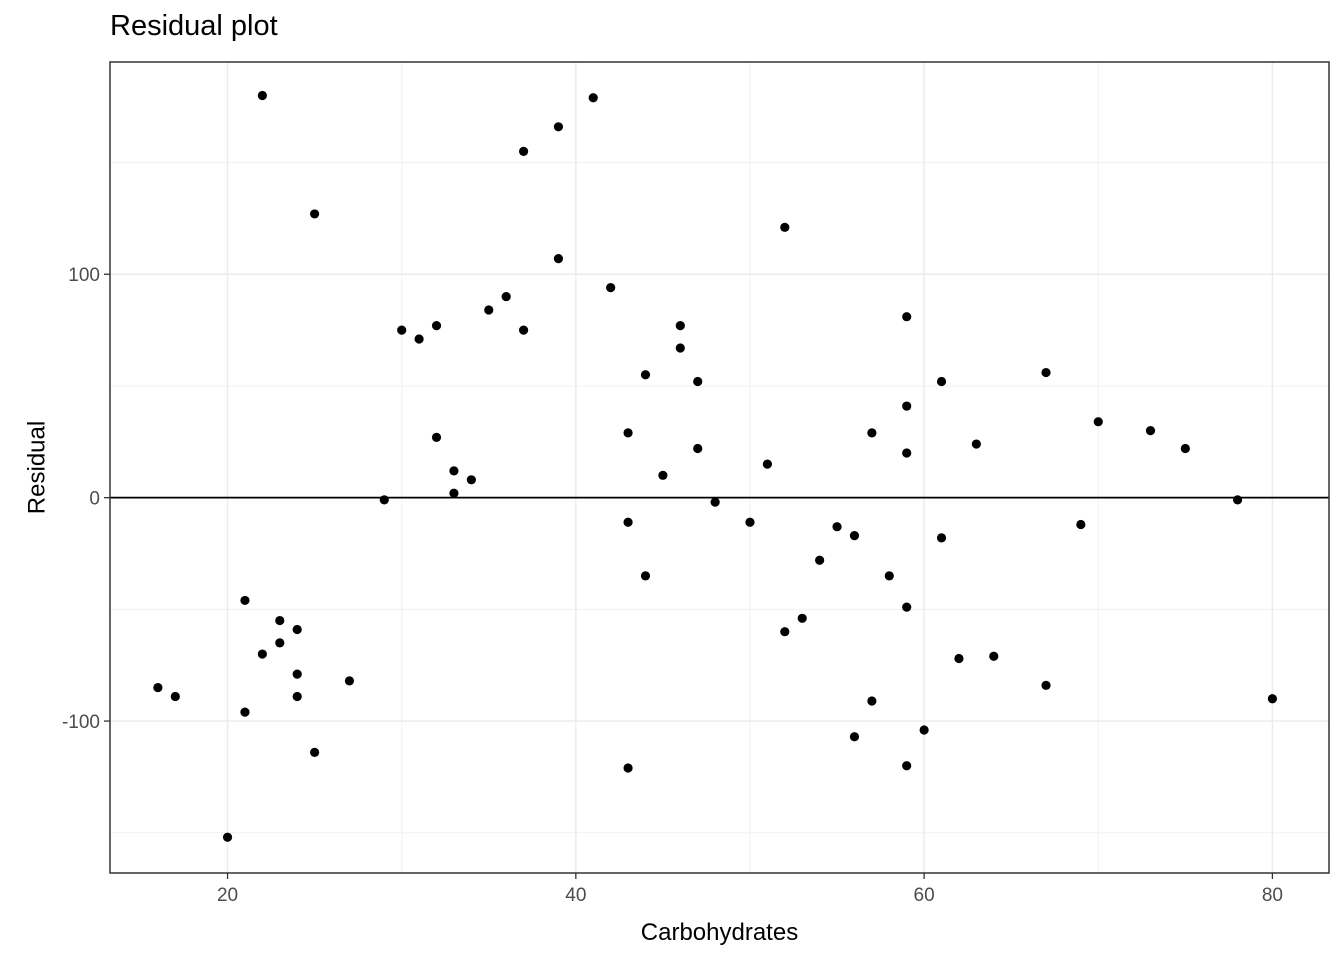  Describe the element at coordinates (924, 895) in the screenshot. I see `x-tick-label: 60` at that location.